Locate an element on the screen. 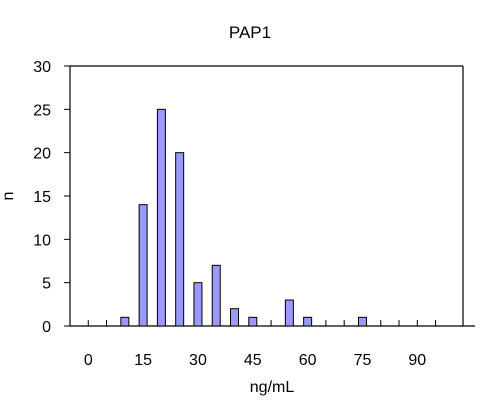 The image size is (480, 405). y-tick-label: 30 is located at coordinates (42, 67).